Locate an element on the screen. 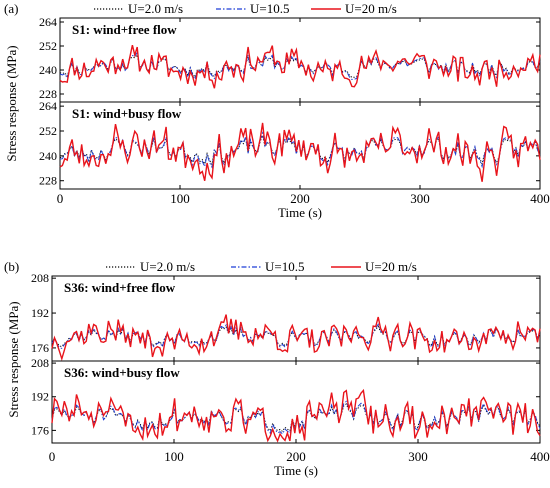  subplot-title: S1: wind+free flow is located at coordinates (124, 29).